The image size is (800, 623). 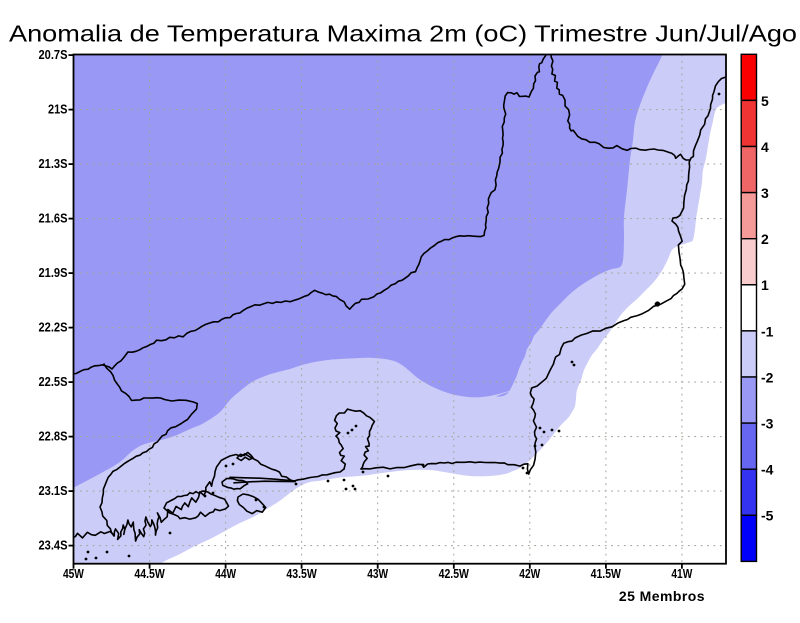 I want to click on svg-text: 44W, so click(x=226, y=573).